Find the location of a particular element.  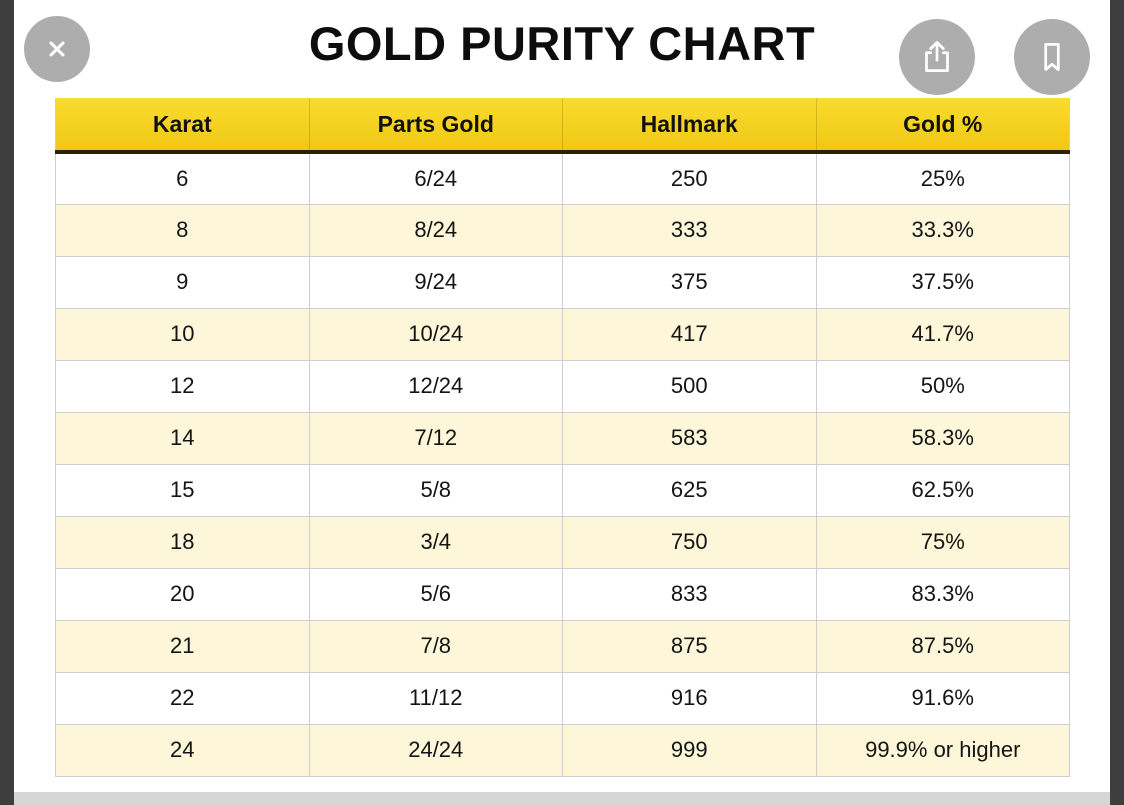

table-cell: 417 is located at coordinates (689, 334).